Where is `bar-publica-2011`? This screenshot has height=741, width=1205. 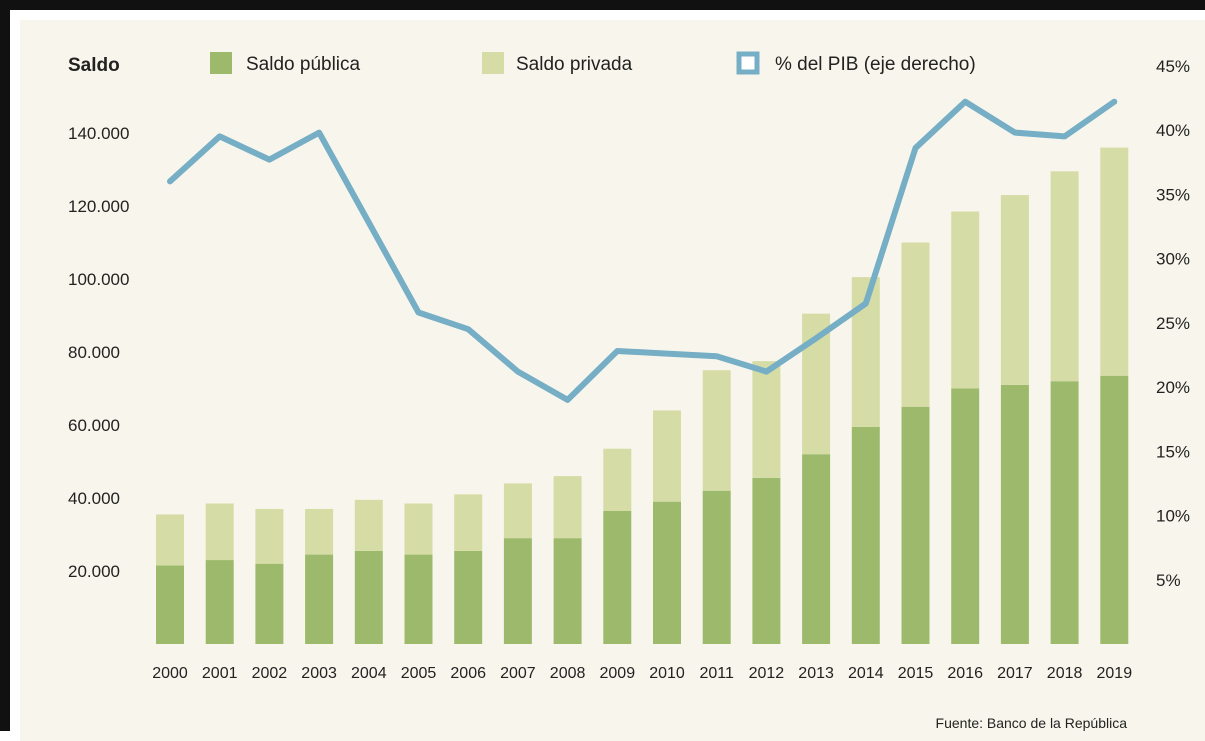
bar-publica-2011 is located at coordinates (716, 567).